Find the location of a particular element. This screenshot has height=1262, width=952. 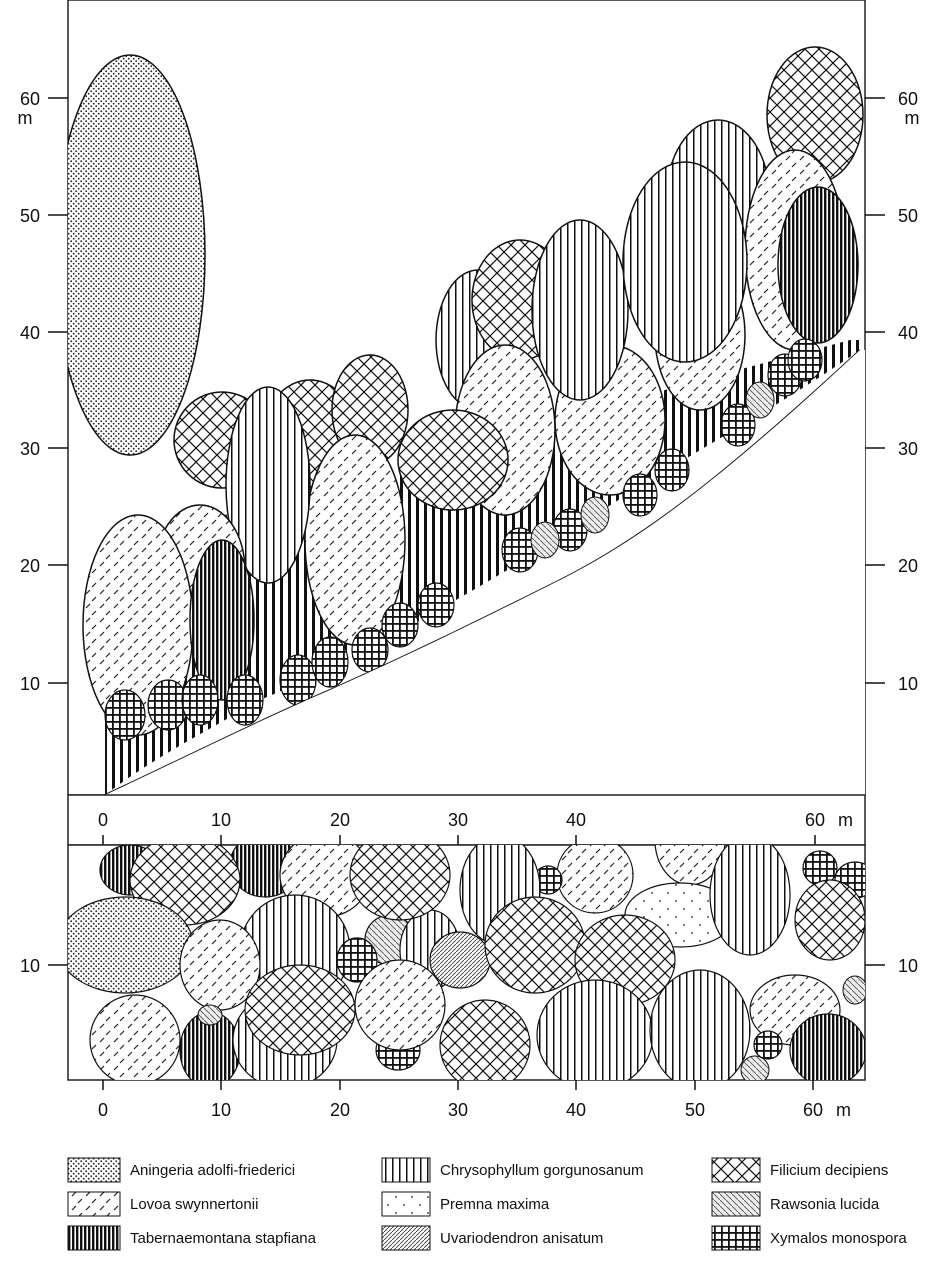

plan-y-axis: 10 10 is located at coordinates (469, 966).